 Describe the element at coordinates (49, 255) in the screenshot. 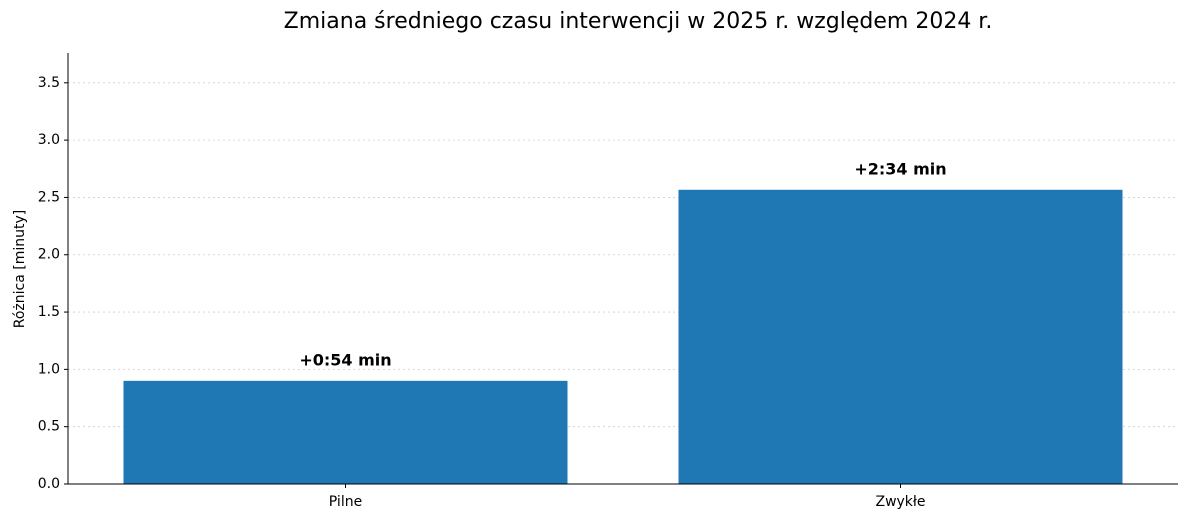

I see `y-tick-label: 2.0` at that location.